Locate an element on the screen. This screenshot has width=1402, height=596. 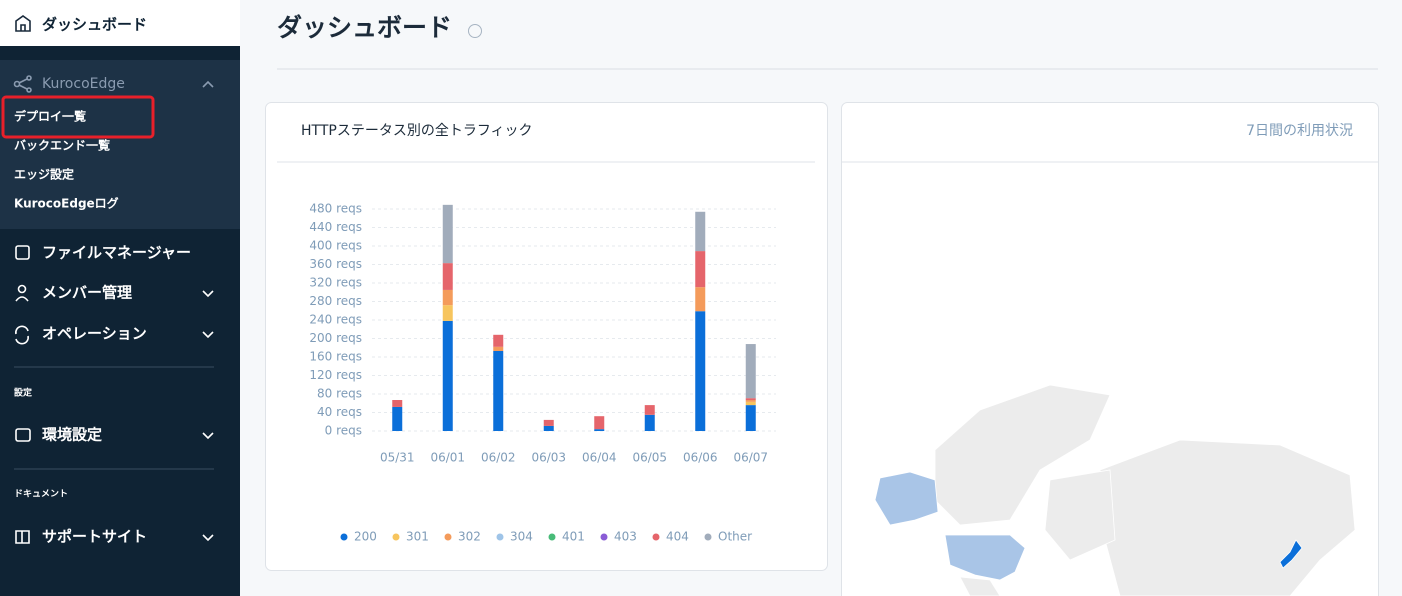
legend-label: 403 is located at coordinates (625, 537).